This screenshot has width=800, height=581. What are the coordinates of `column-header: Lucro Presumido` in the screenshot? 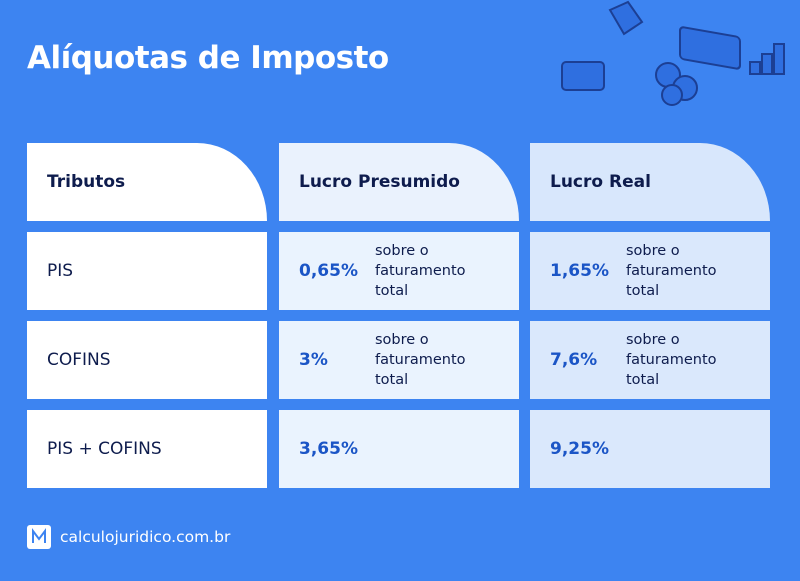 It's located at (399, 182).